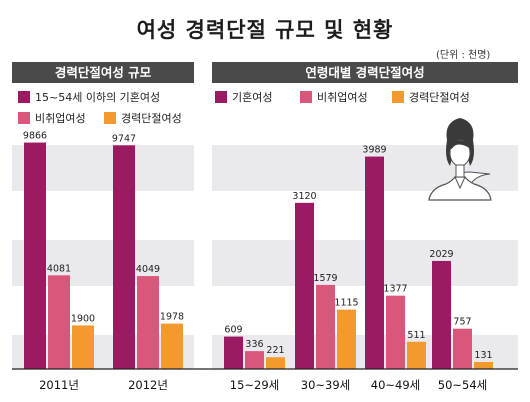 The height and width of the screenshot is (402, 530). Describe the element at coordinates (254, 385) in the screenshot. I see `category-label: 15~29세` at that location.